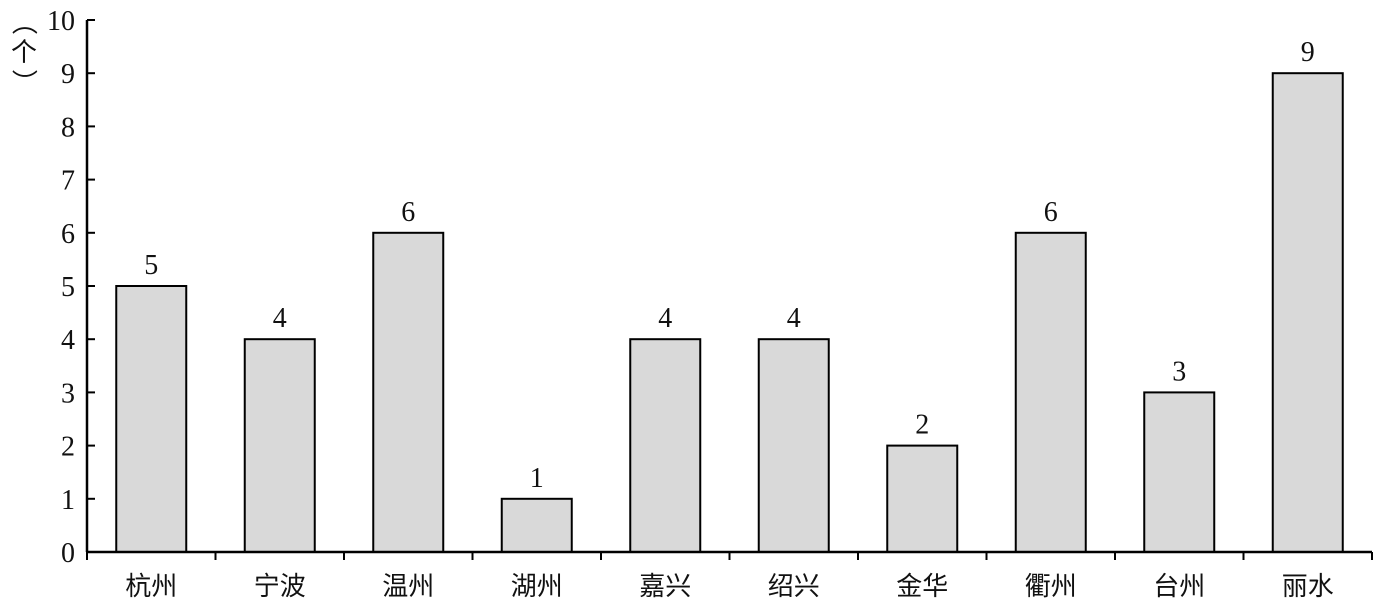 The height and width of the screenshot is (611, 1379). I want to click on bar-湖州, so click(536, 525).